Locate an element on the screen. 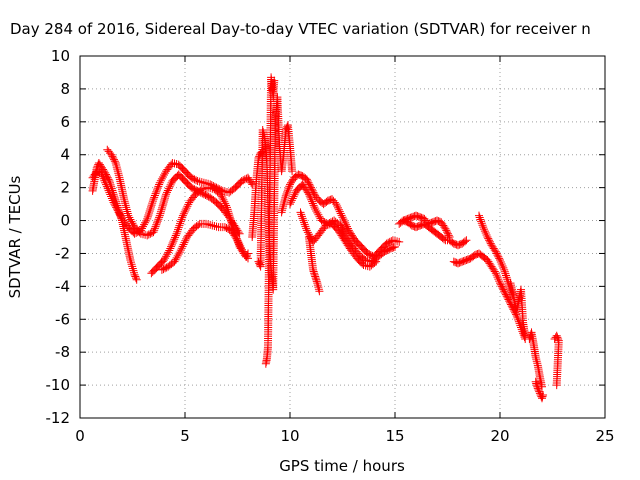 The height and width of the screenshot is (480, 640). y-tick-label: 2 is located at coordinates (65, 188).